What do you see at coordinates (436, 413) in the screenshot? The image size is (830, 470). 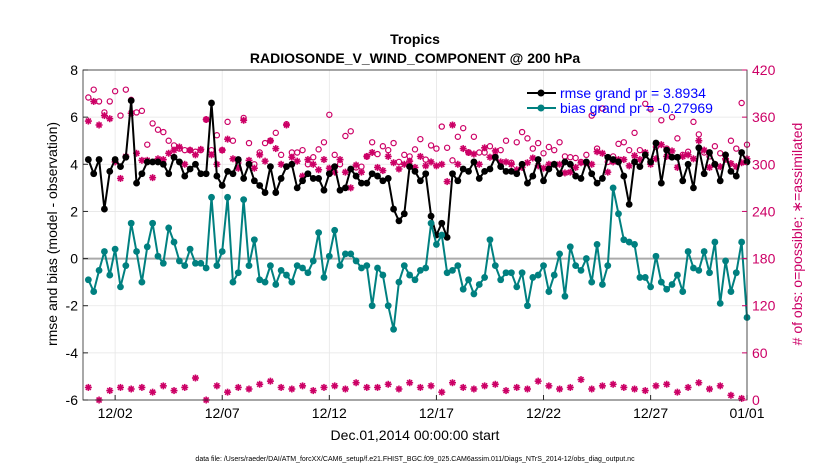 I see `x-tick-label: 12/17` at bounding box center [436, 413].